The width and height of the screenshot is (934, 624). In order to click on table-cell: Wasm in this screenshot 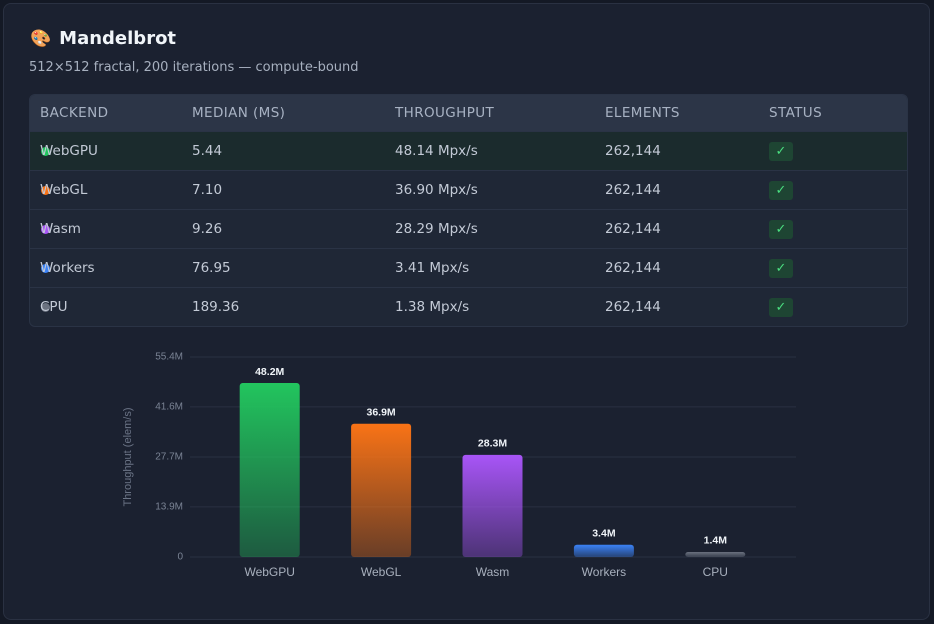, I will do `click(60, 229)`.